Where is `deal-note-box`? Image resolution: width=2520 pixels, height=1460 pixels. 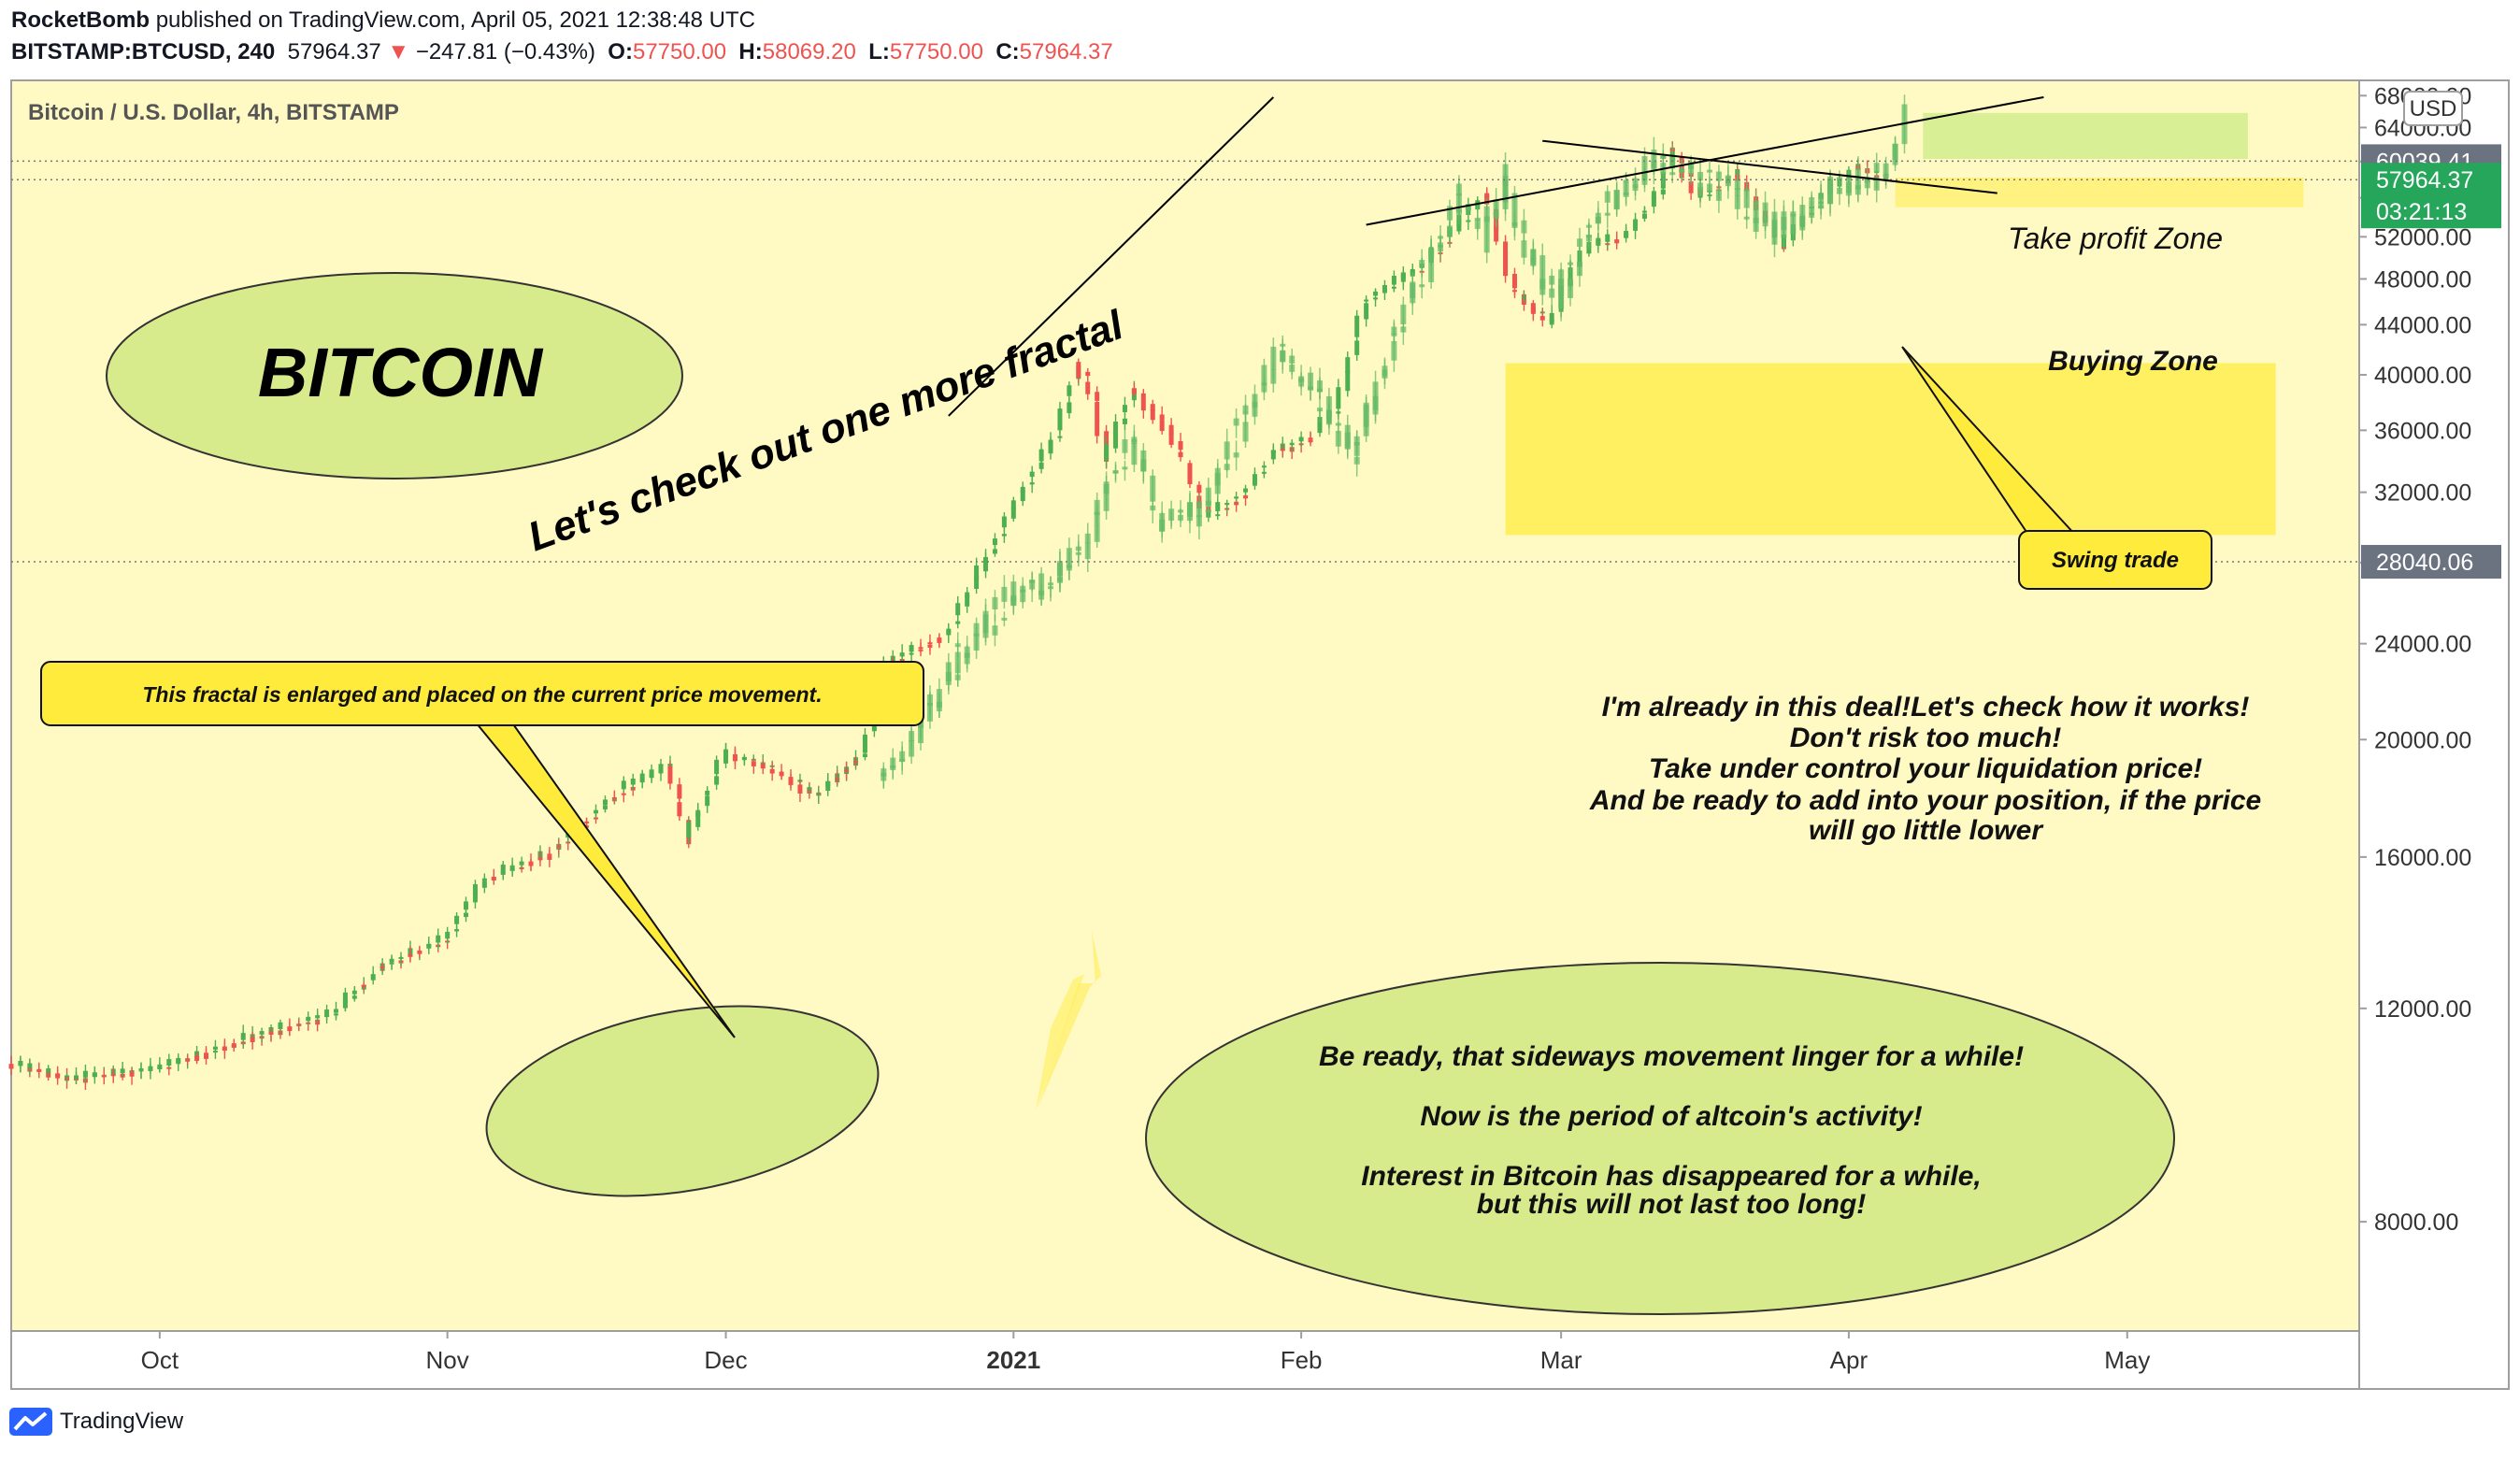 deal-note-box is located at coordinates (1890, 450).